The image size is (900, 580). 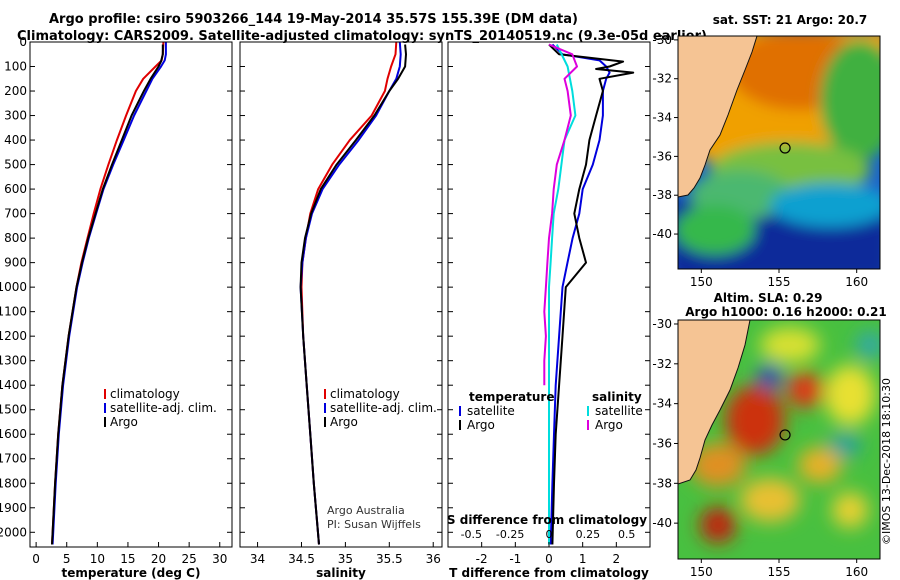 I want to click on x-tick-label: 35.5, so click(x=389, y=559).